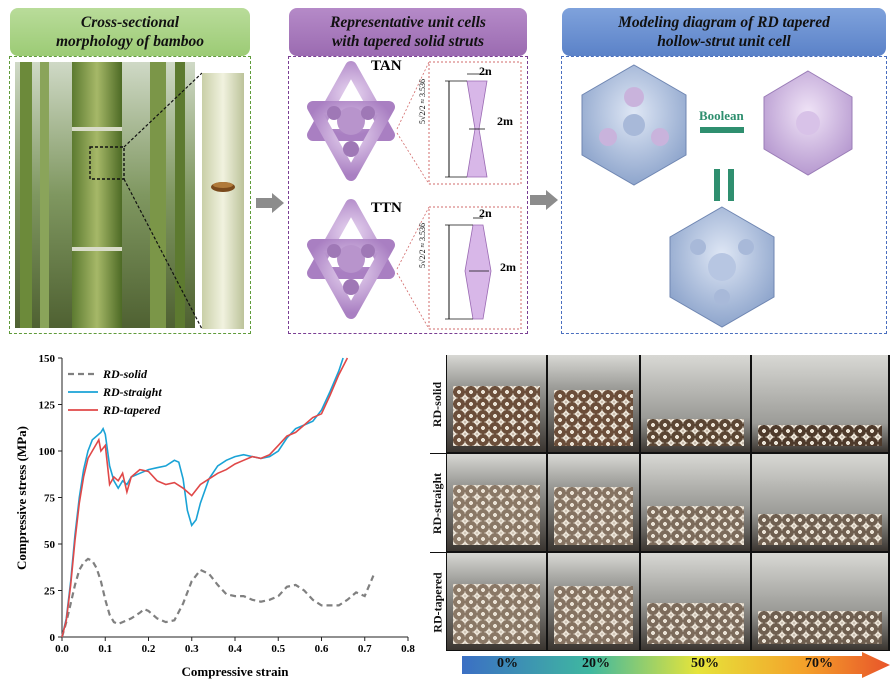  What do you see at coordinates (505, 121) in the screenshot?
I see `tan-dim-2m: 2m` at bounding box center [505, 121].